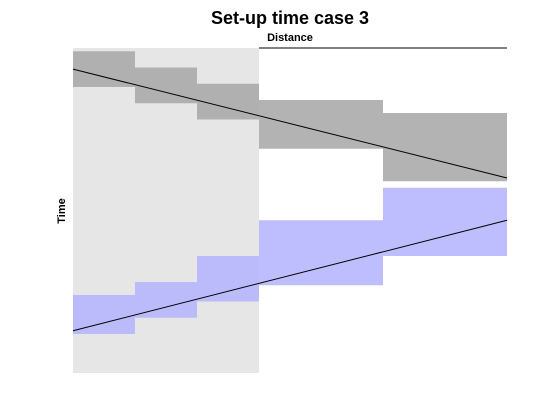 The height and width of the screenshot is (420, 560). I want to click on x-axis-label: Distance, so click(290, 38).